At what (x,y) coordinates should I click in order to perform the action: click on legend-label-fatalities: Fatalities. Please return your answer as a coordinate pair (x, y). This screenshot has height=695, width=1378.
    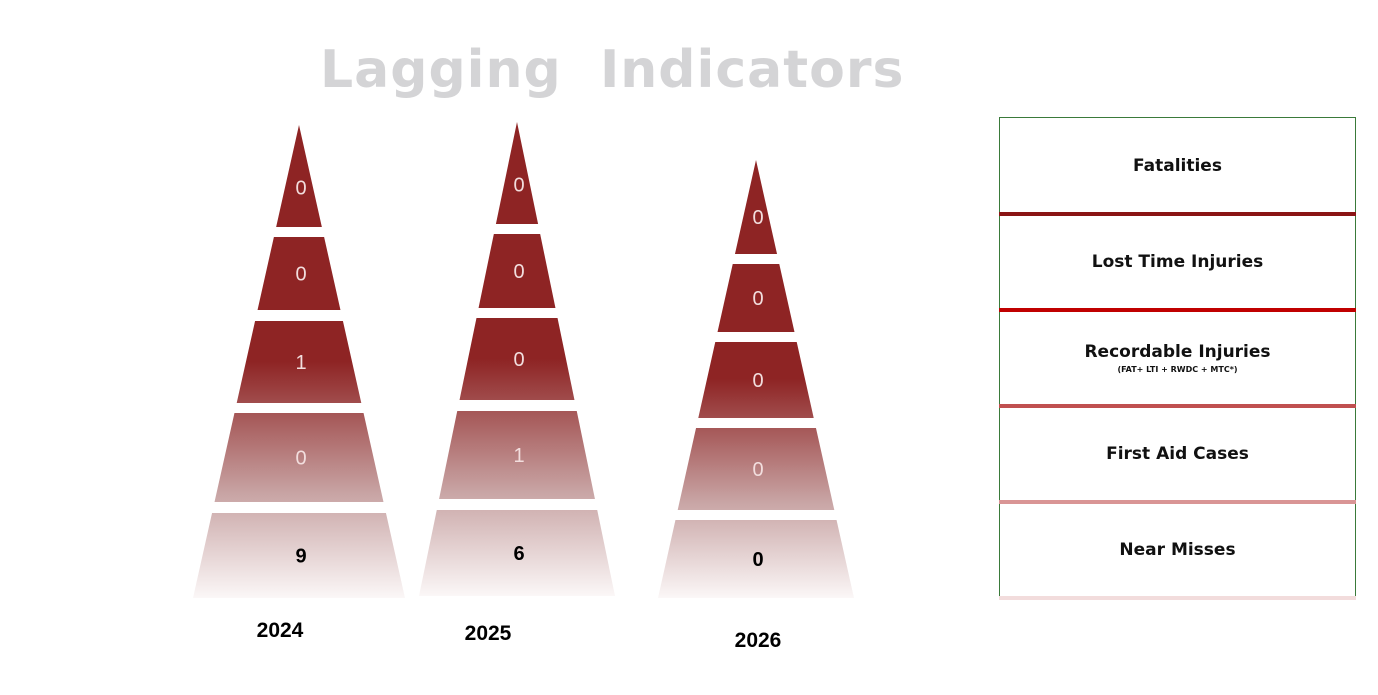
    Looking at the image, I should click on (1177, 166).